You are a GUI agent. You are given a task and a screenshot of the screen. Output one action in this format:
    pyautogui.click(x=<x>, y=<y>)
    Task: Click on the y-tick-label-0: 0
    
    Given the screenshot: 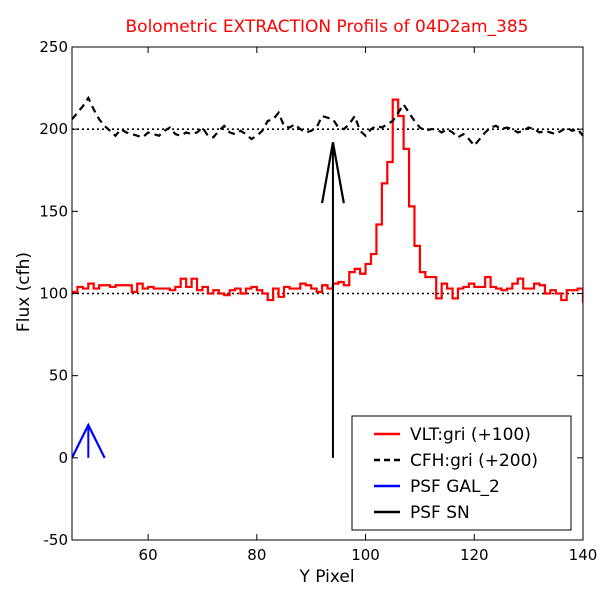 What is the action you would take?
    pyautogui.click(x=63, y=458)
    